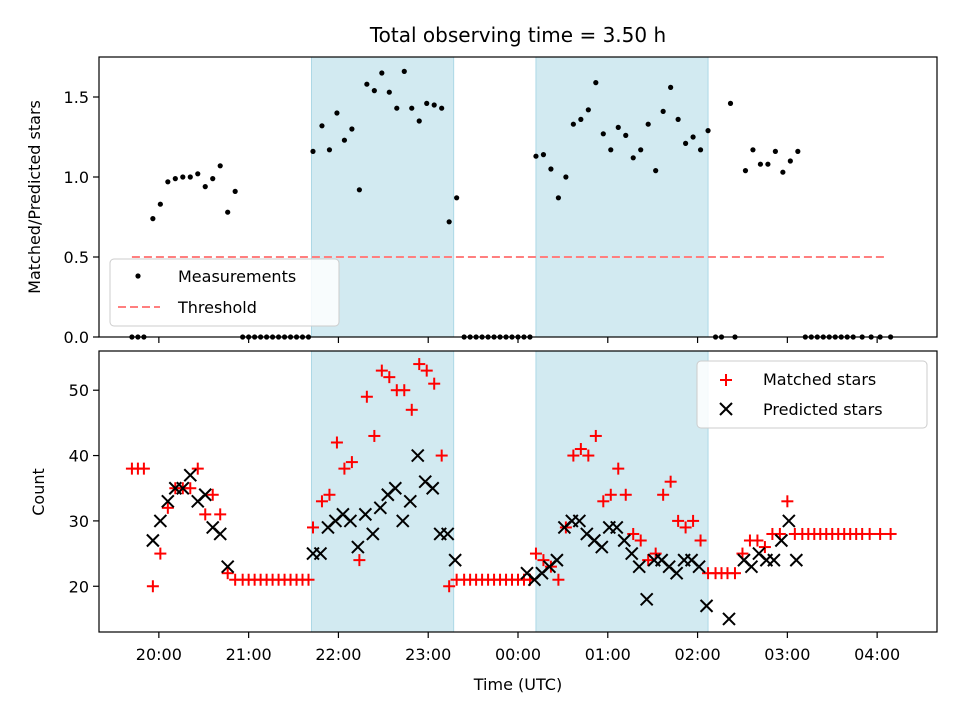  What do you see at coordinates (76, 337) in the screenshot?
I see `y-tick-label: 0.0` at bounding box center [76, 337].